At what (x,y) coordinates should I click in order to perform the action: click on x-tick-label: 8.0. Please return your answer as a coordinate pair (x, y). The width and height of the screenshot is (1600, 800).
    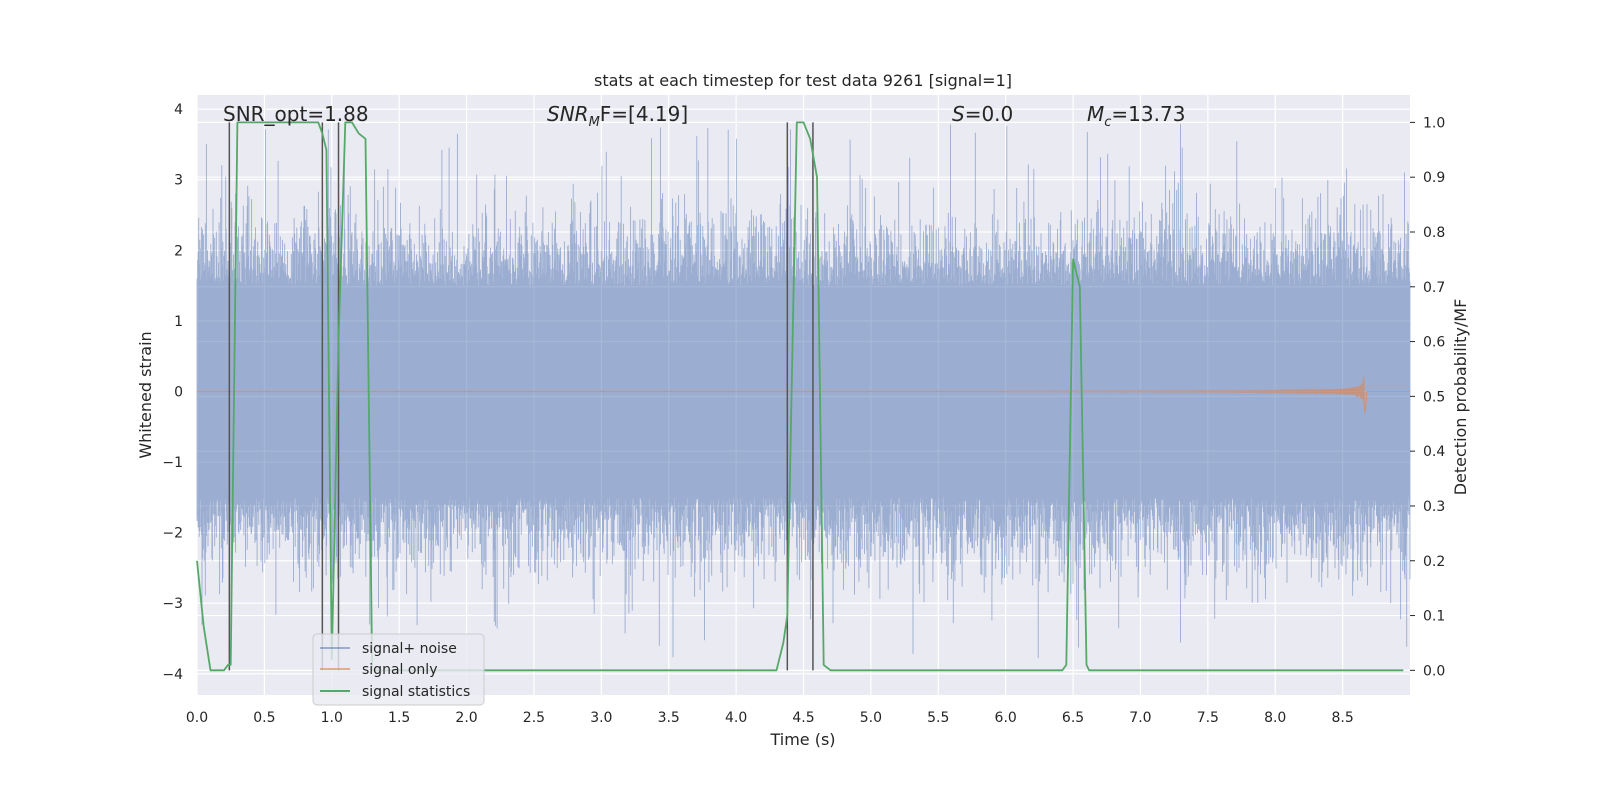
    Looking at the image, I should click on (1275, 718).